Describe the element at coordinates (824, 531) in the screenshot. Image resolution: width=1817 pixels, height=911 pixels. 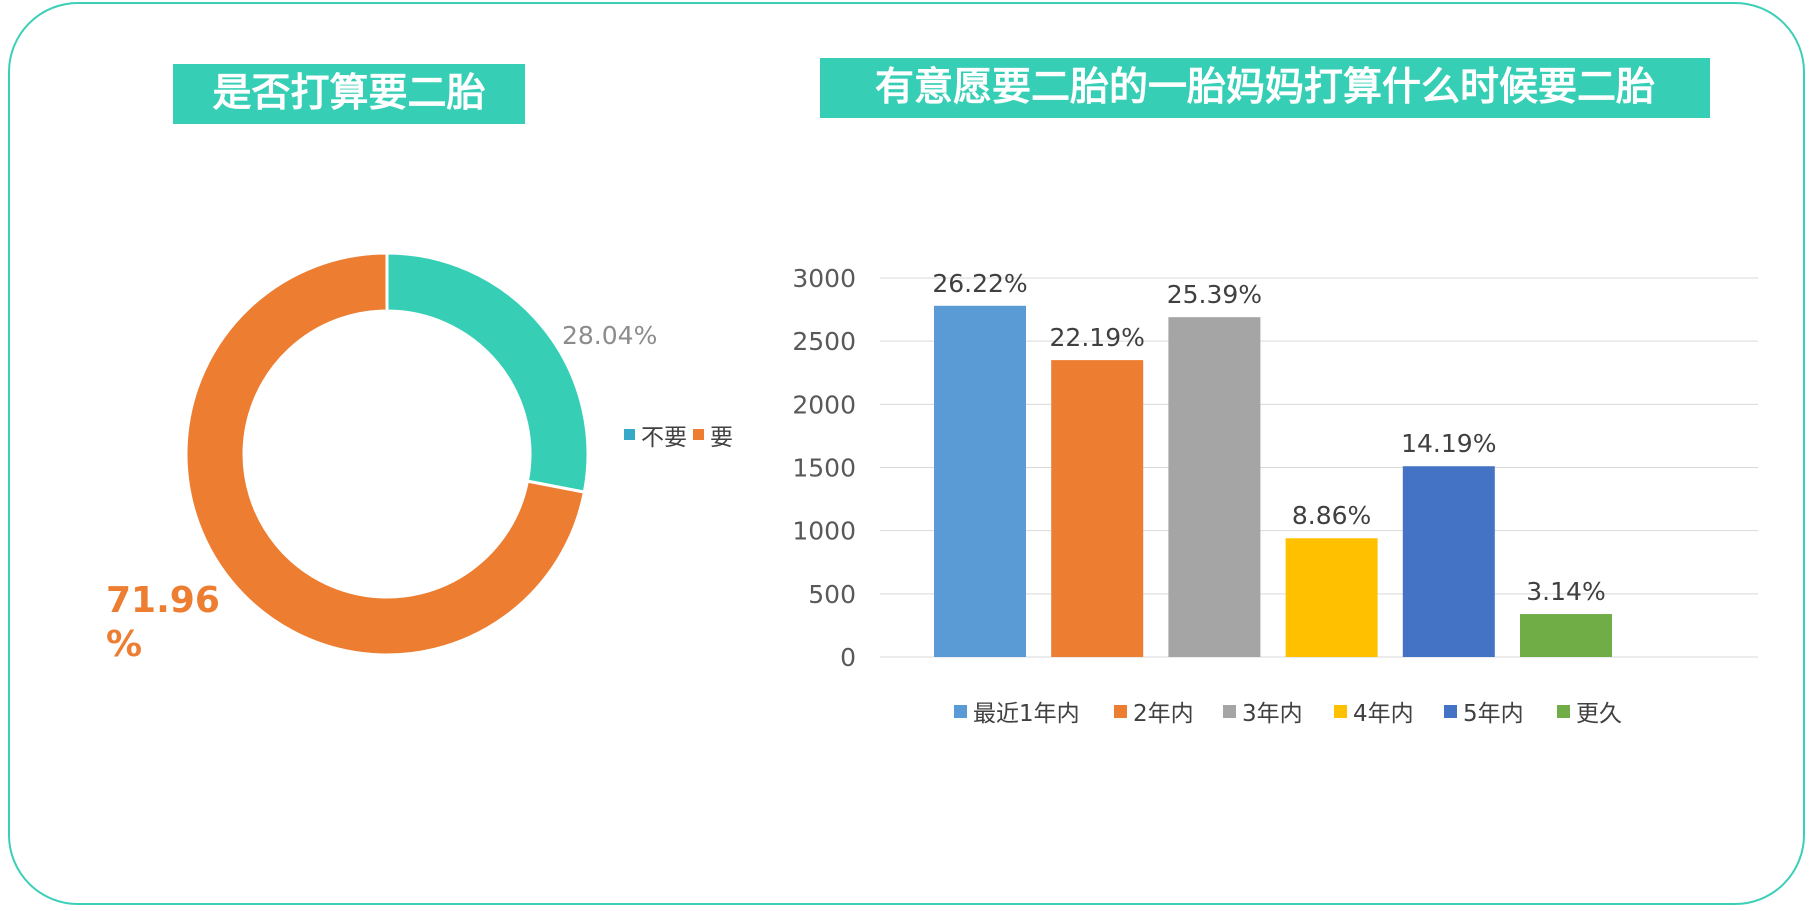
I see `y-tick-1000: 1000` at that location.